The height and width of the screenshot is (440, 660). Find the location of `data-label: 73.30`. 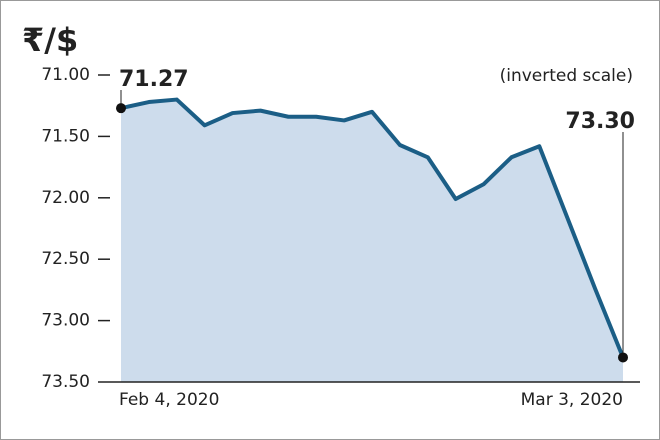

data-label: 73.30 is located at coordinates (600, 121).